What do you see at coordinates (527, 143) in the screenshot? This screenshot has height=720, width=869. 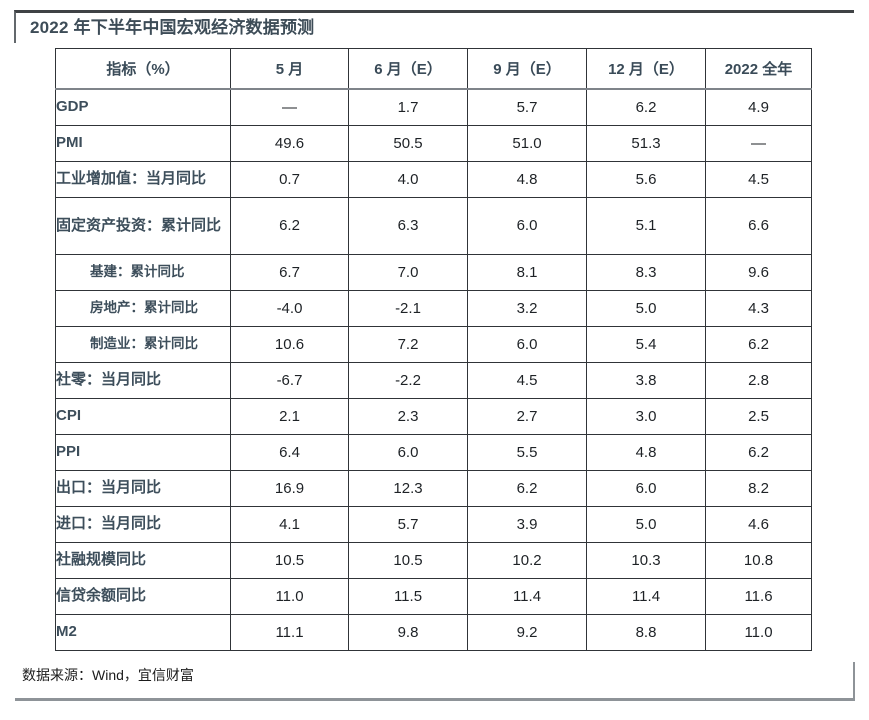 I see `cell-value: 51.0` at bounding box center [527, 143].